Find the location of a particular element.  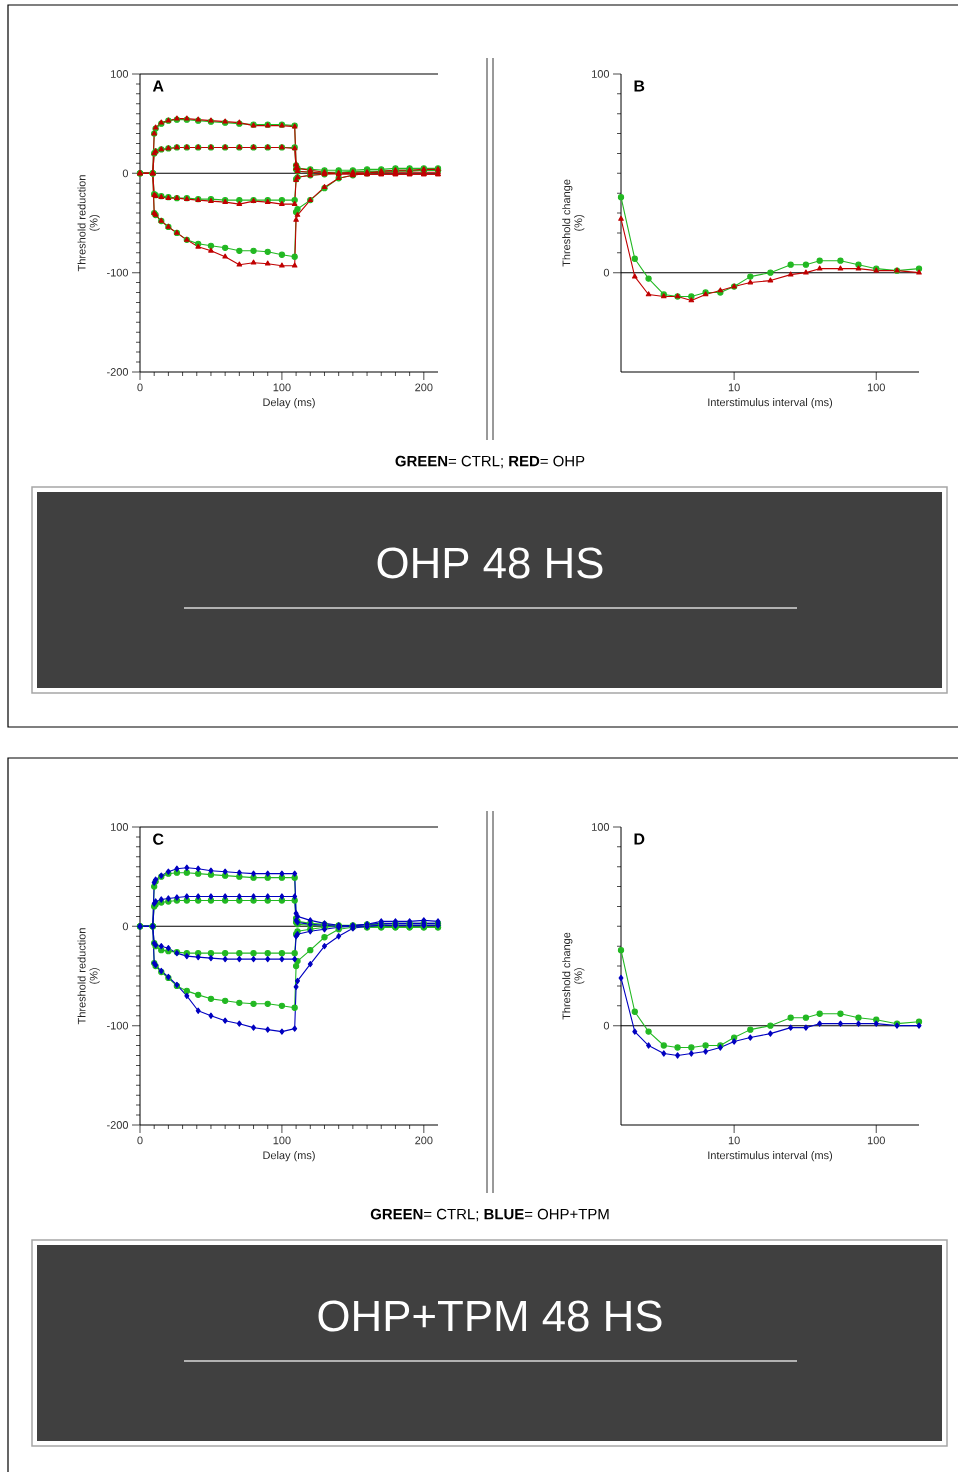

text: OHP 48 HS is located at coordinates (490, 563).